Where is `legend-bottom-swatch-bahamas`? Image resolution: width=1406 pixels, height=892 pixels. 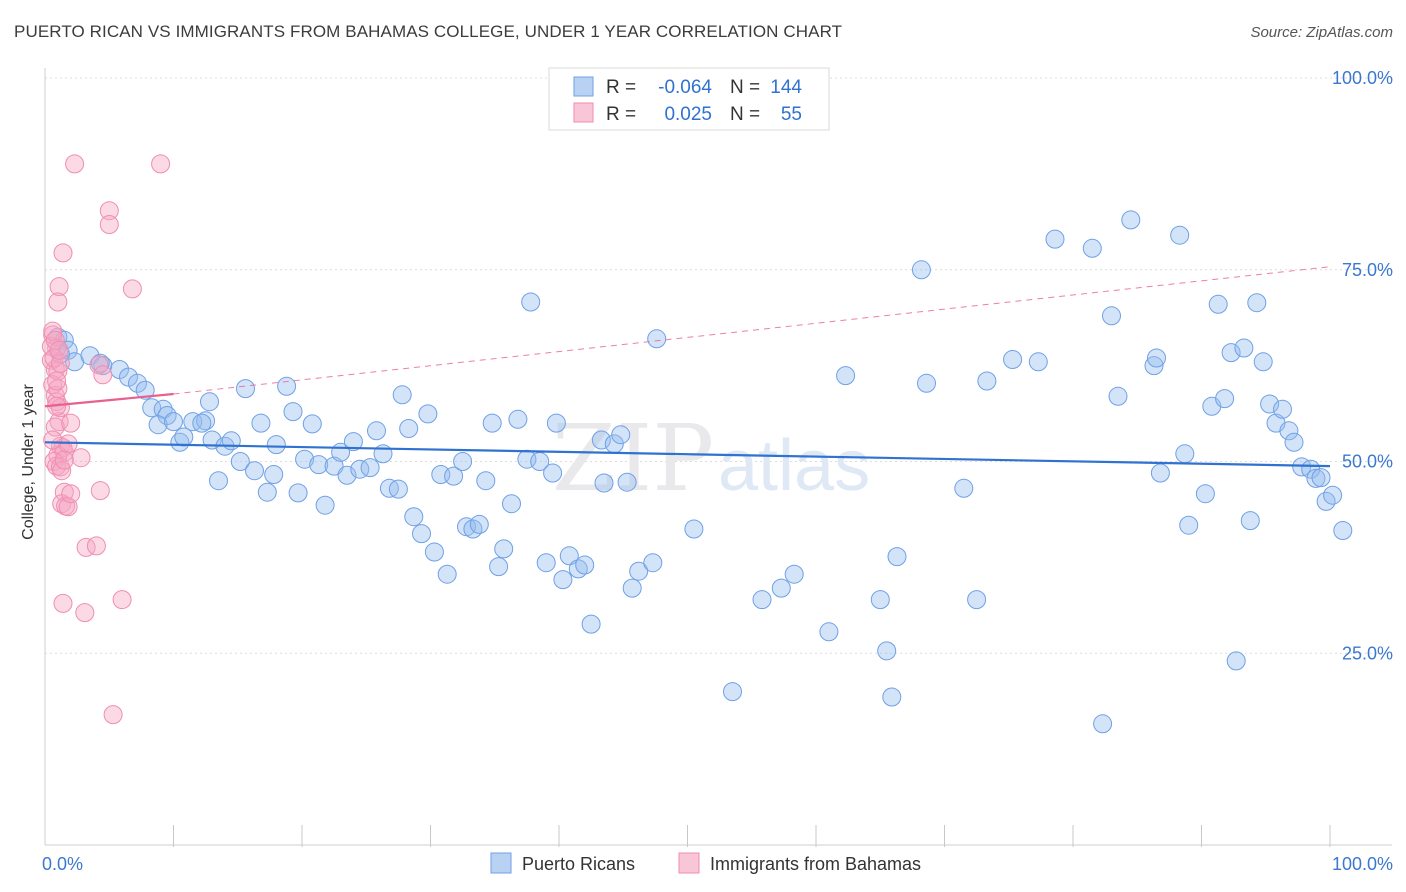
legend-bottom-swatch-bahamas is located at coordinates (689, 863).